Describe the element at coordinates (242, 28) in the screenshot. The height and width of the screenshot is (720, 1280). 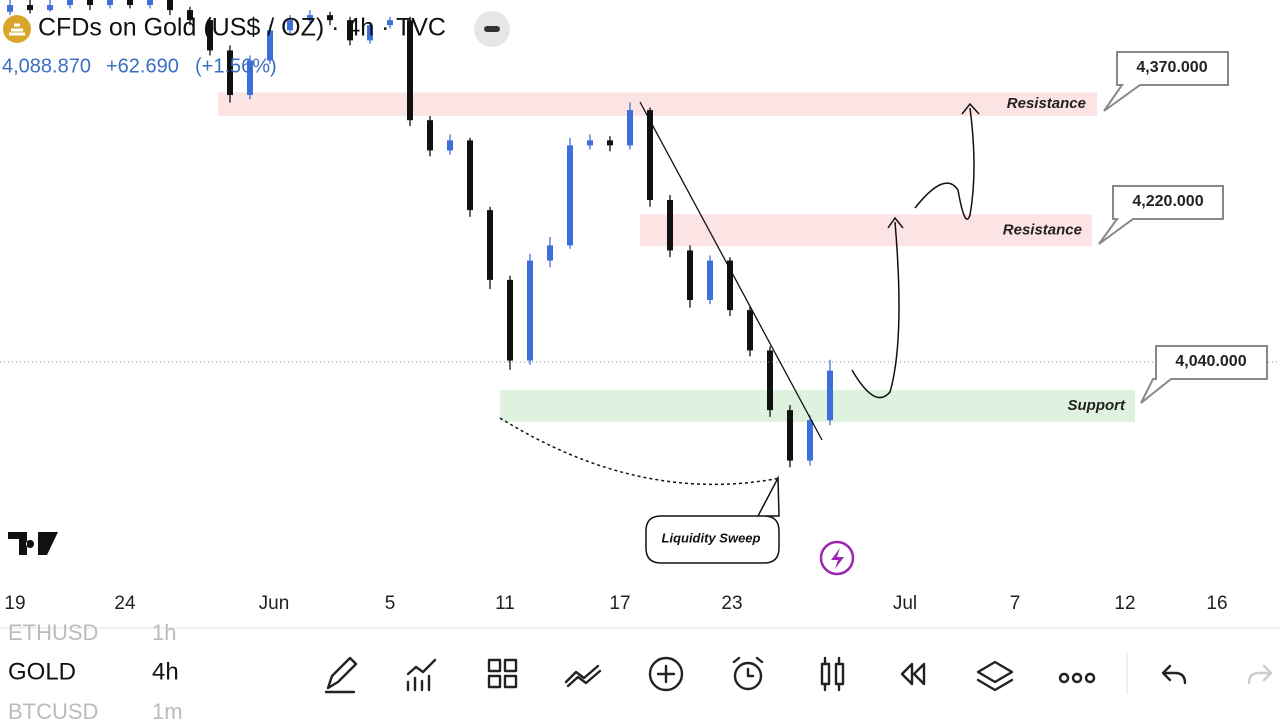
I see `symbol-title: CFDs on Gold (US$ / OZ) · 4h · TVC` at that location.